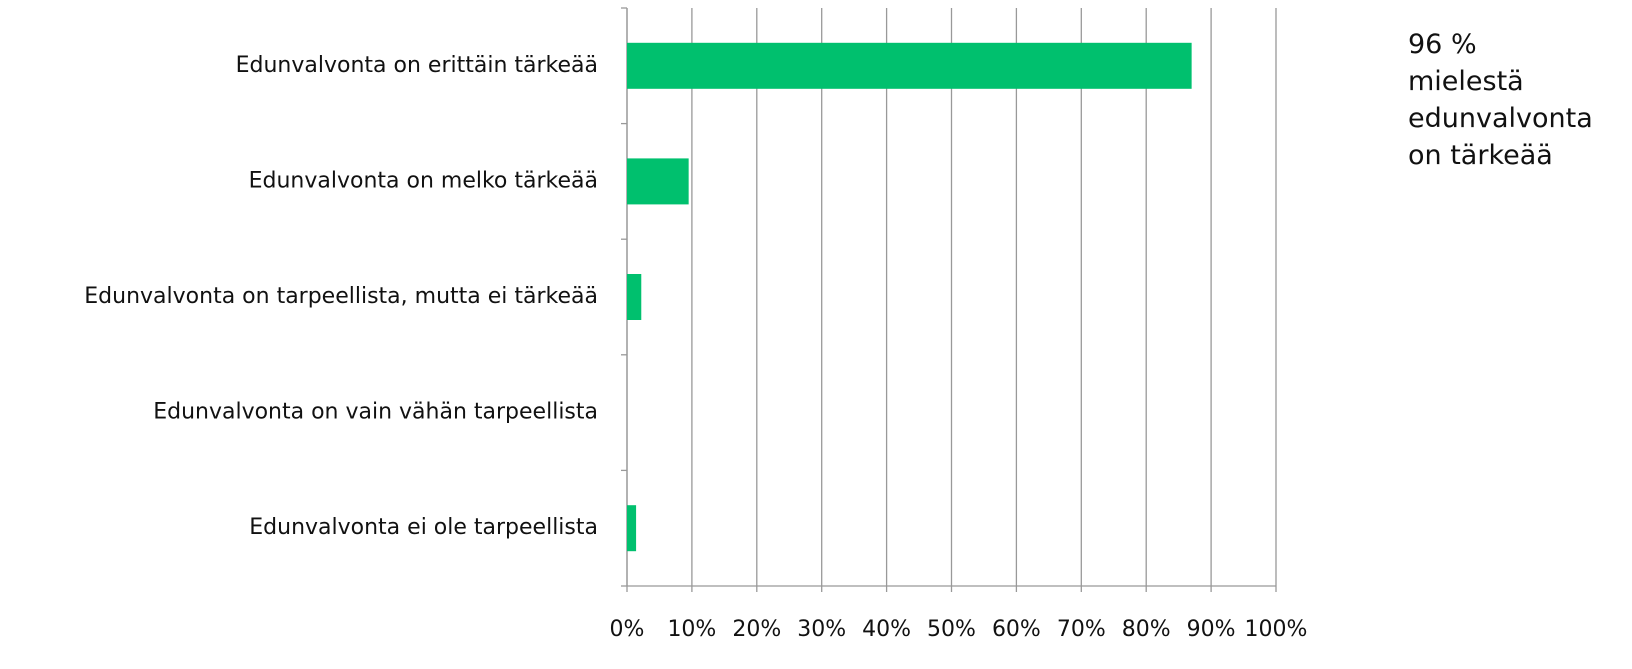 The width and height of the screenshot is (1632, 669). Describe the element at coordinates (423, 527) in the screenshot. I see `y-tick-label: Edunvalvonta ei ole tarpeellista` at that location.